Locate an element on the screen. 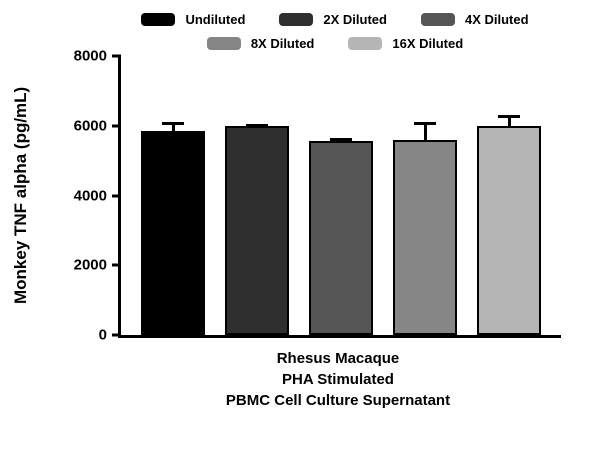 The width and height of the screenshot is (600, 457). legend-item: 2X Diluted is located at coordinates (333, 19).